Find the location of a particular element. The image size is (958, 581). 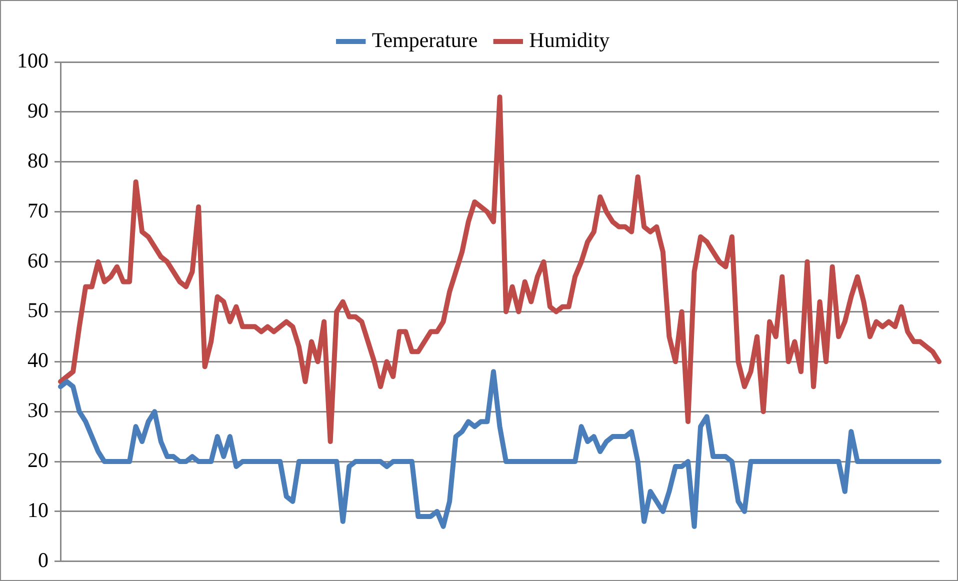

y-tick-label: 80 is located at coordinates (38, 160).